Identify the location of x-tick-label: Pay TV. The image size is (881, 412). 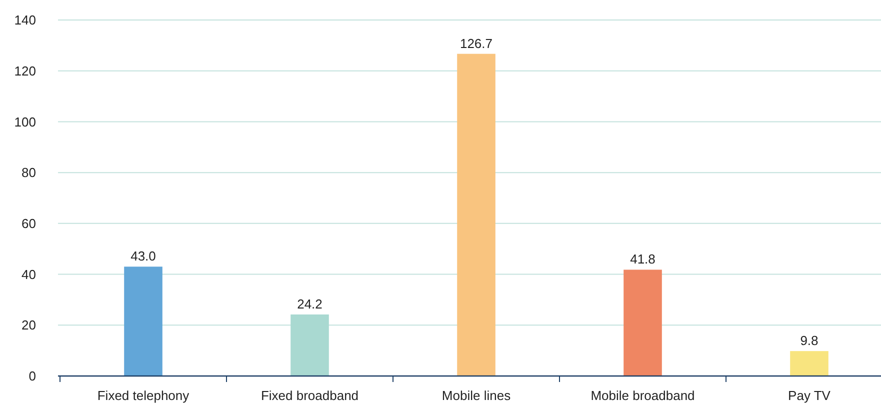
(809, 395).